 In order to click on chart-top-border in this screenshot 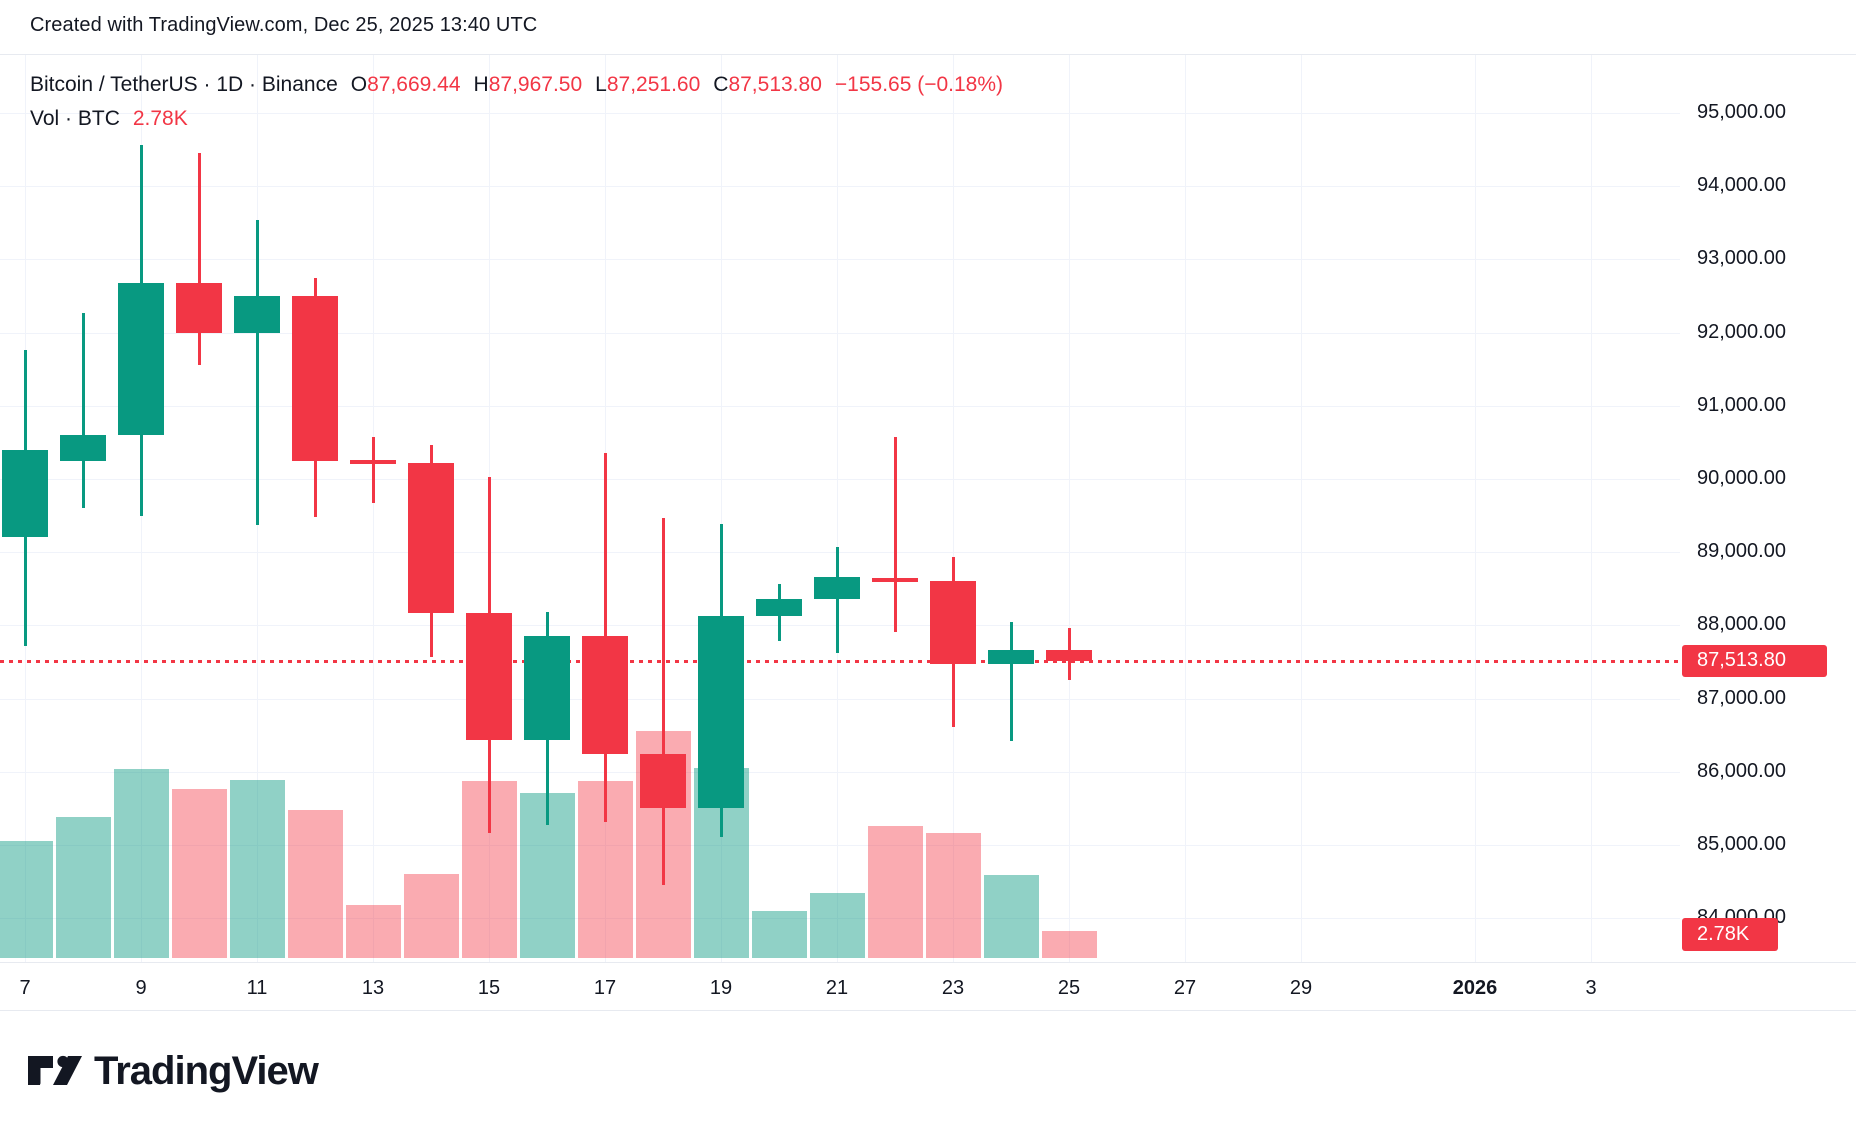, I will do `click(928, 54)`.